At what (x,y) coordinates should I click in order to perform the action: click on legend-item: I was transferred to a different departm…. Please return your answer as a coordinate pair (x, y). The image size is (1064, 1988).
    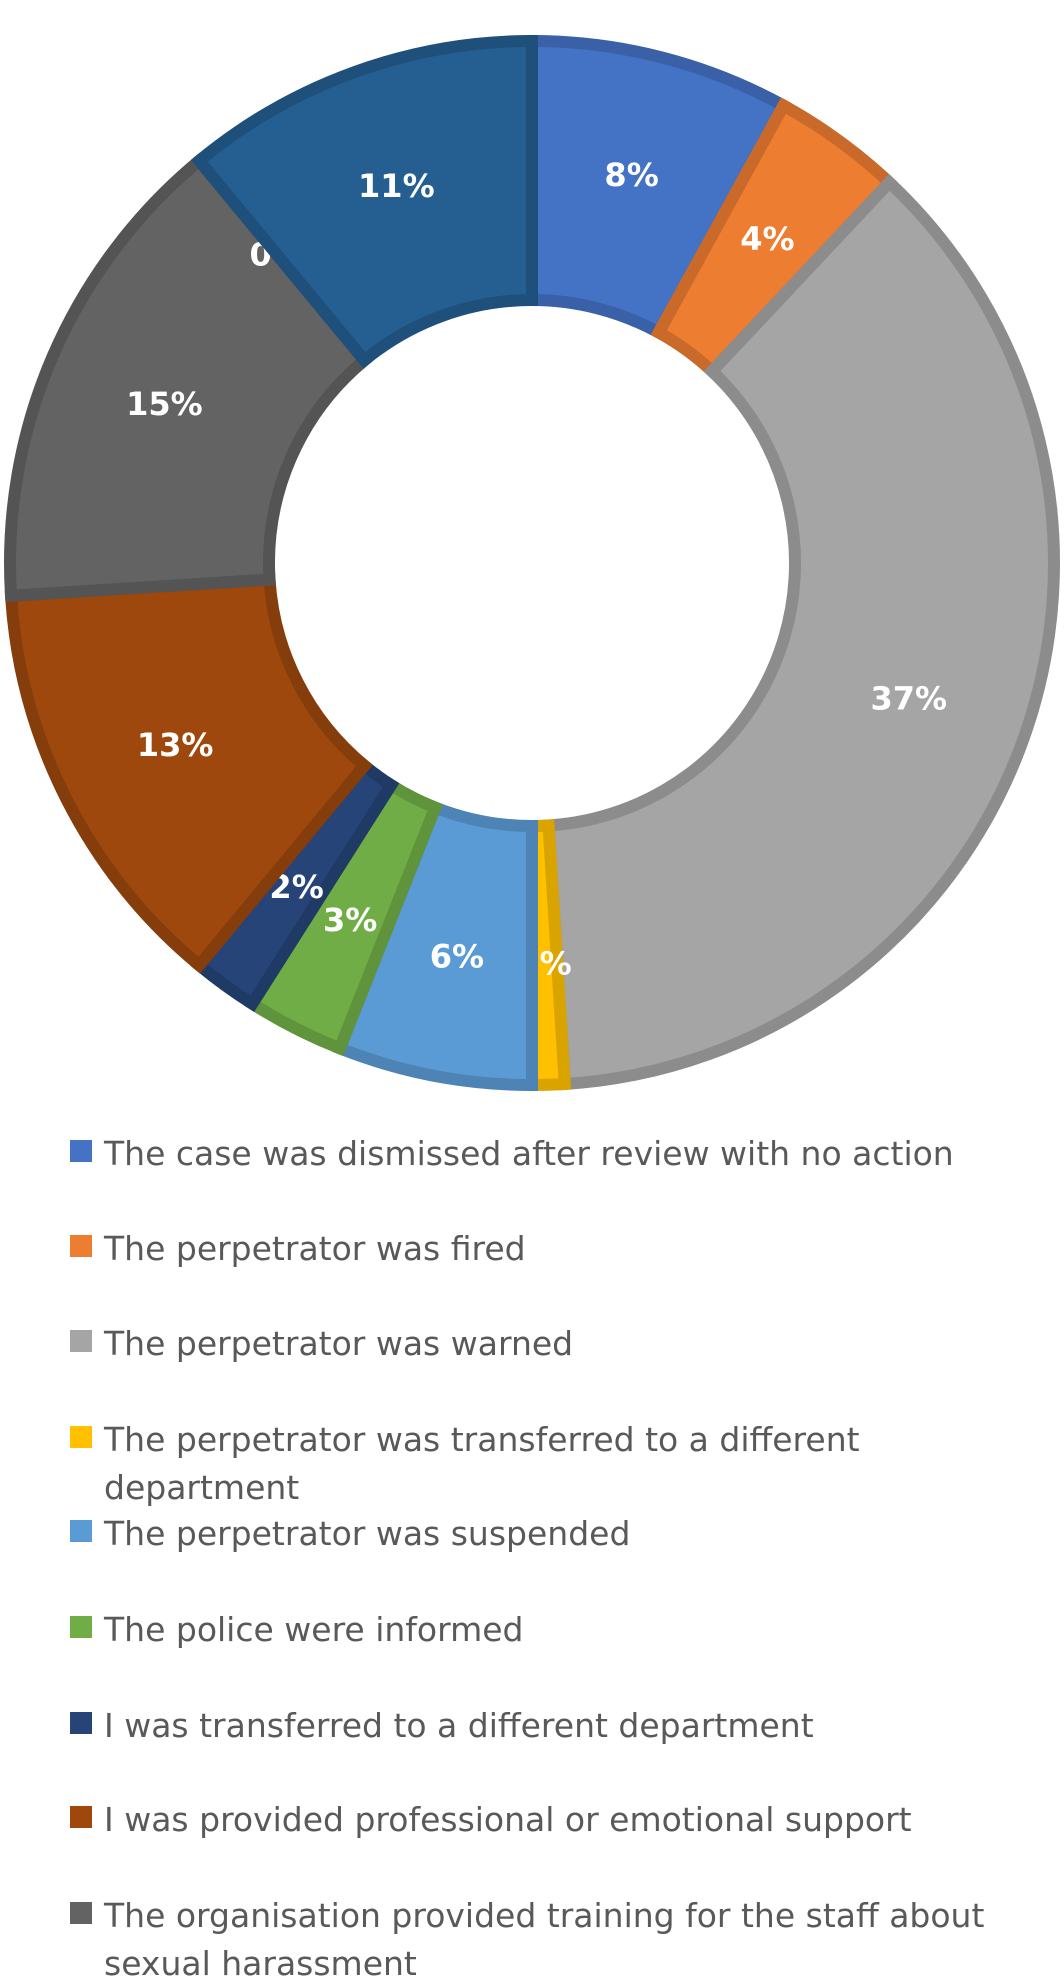
    Looking at the image, I should click on (550, 1726).